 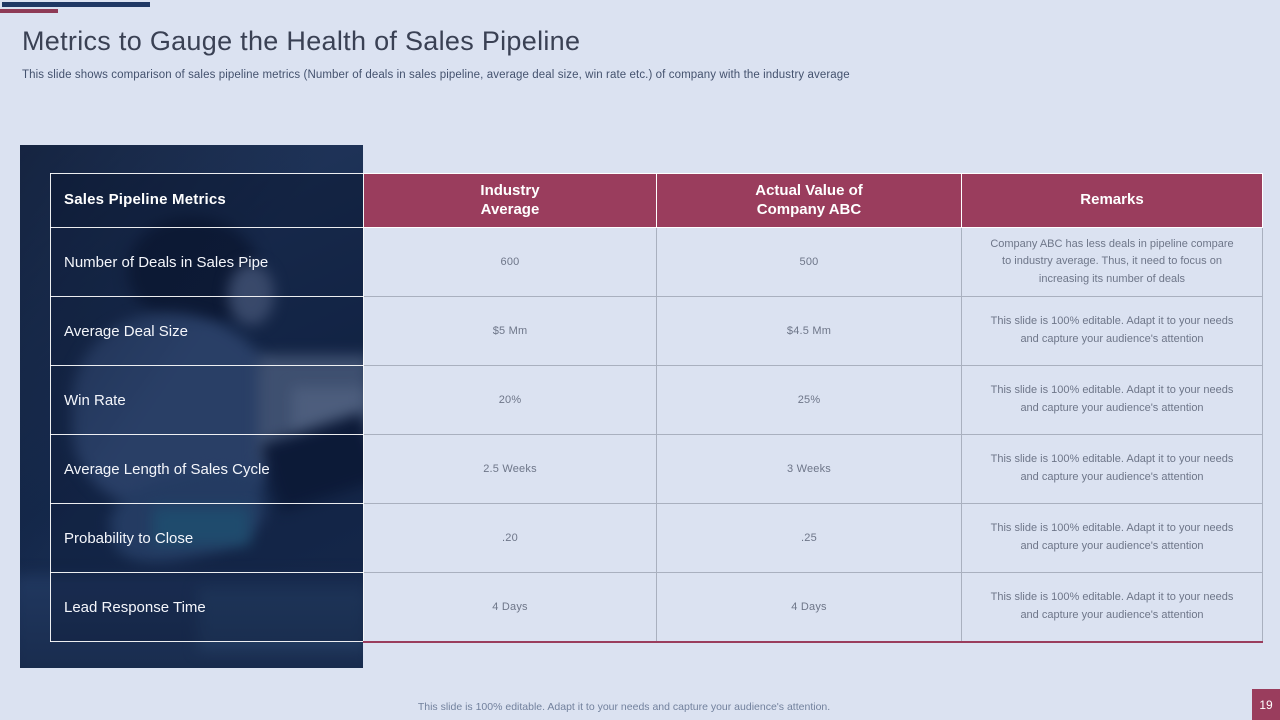 I want to click on accent-bar-maroon, so click(x=29, y=11).